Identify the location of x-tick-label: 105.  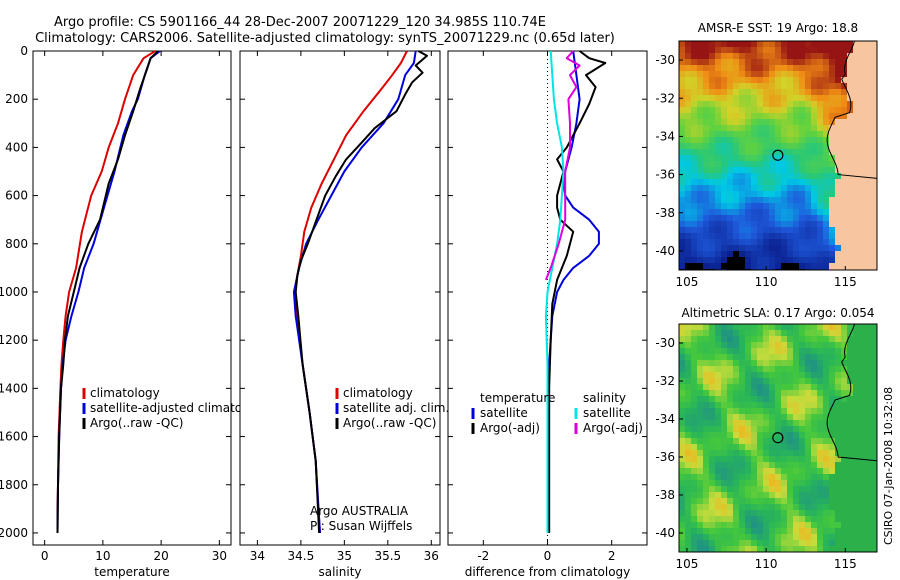
(686, 282).